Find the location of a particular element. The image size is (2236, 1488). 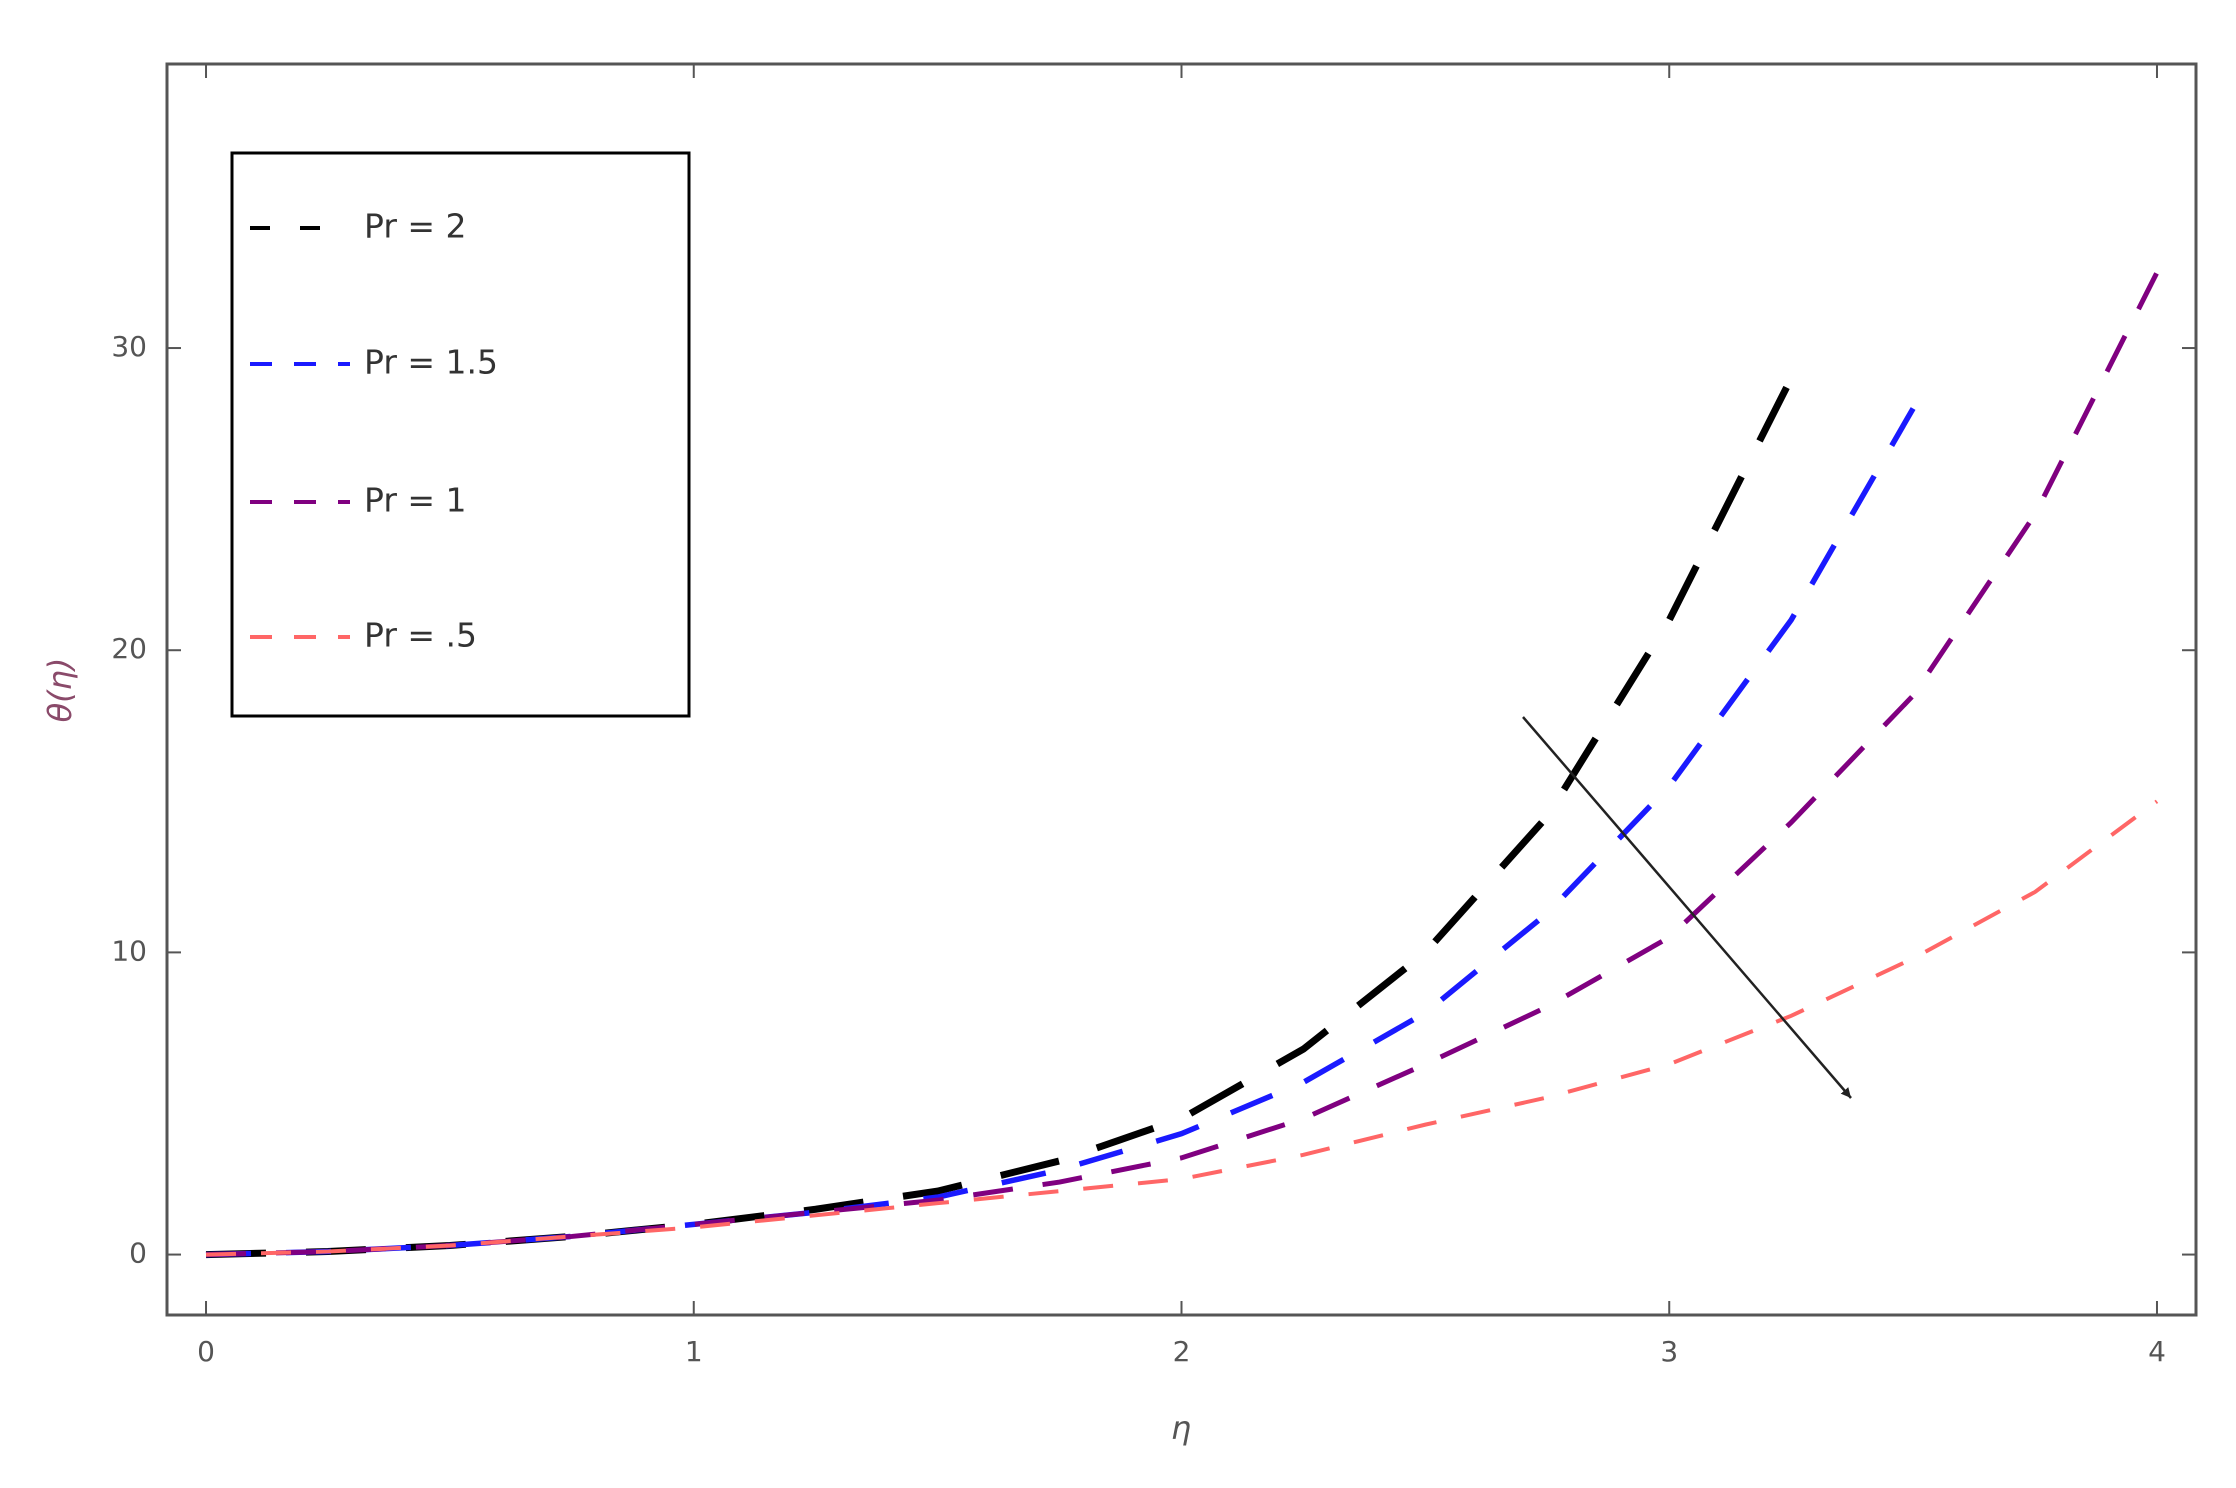

x-tick-label: 4 is located at coordinates (2157, 1351).